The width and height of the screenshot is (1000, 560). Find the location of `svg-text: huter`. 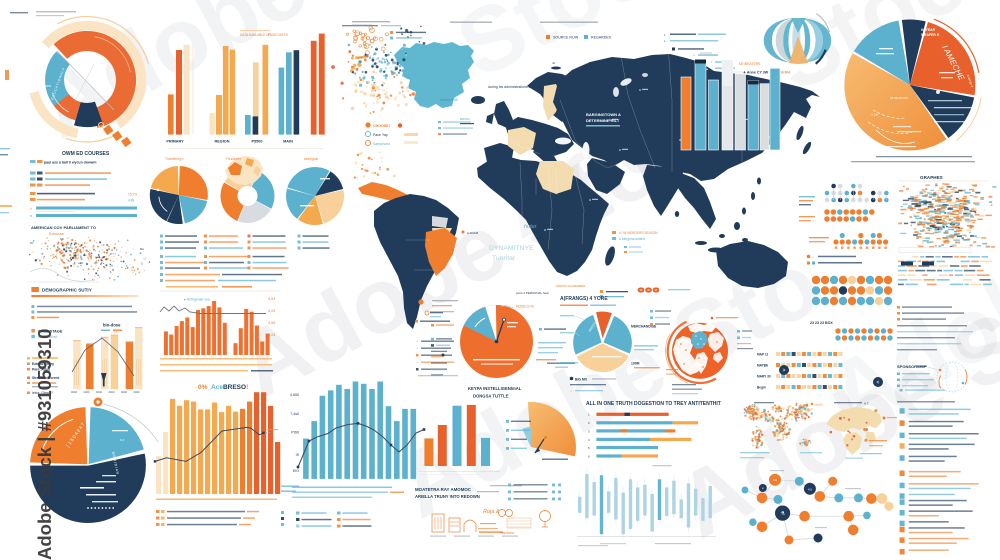

svg-text: huter is located at coordinates (531, 227).